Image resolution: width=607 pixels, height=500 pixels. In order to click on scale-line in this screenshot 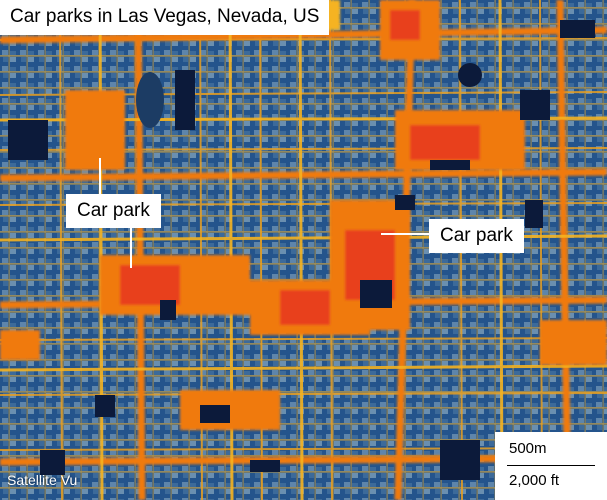, I will do `click(551, 465)`.